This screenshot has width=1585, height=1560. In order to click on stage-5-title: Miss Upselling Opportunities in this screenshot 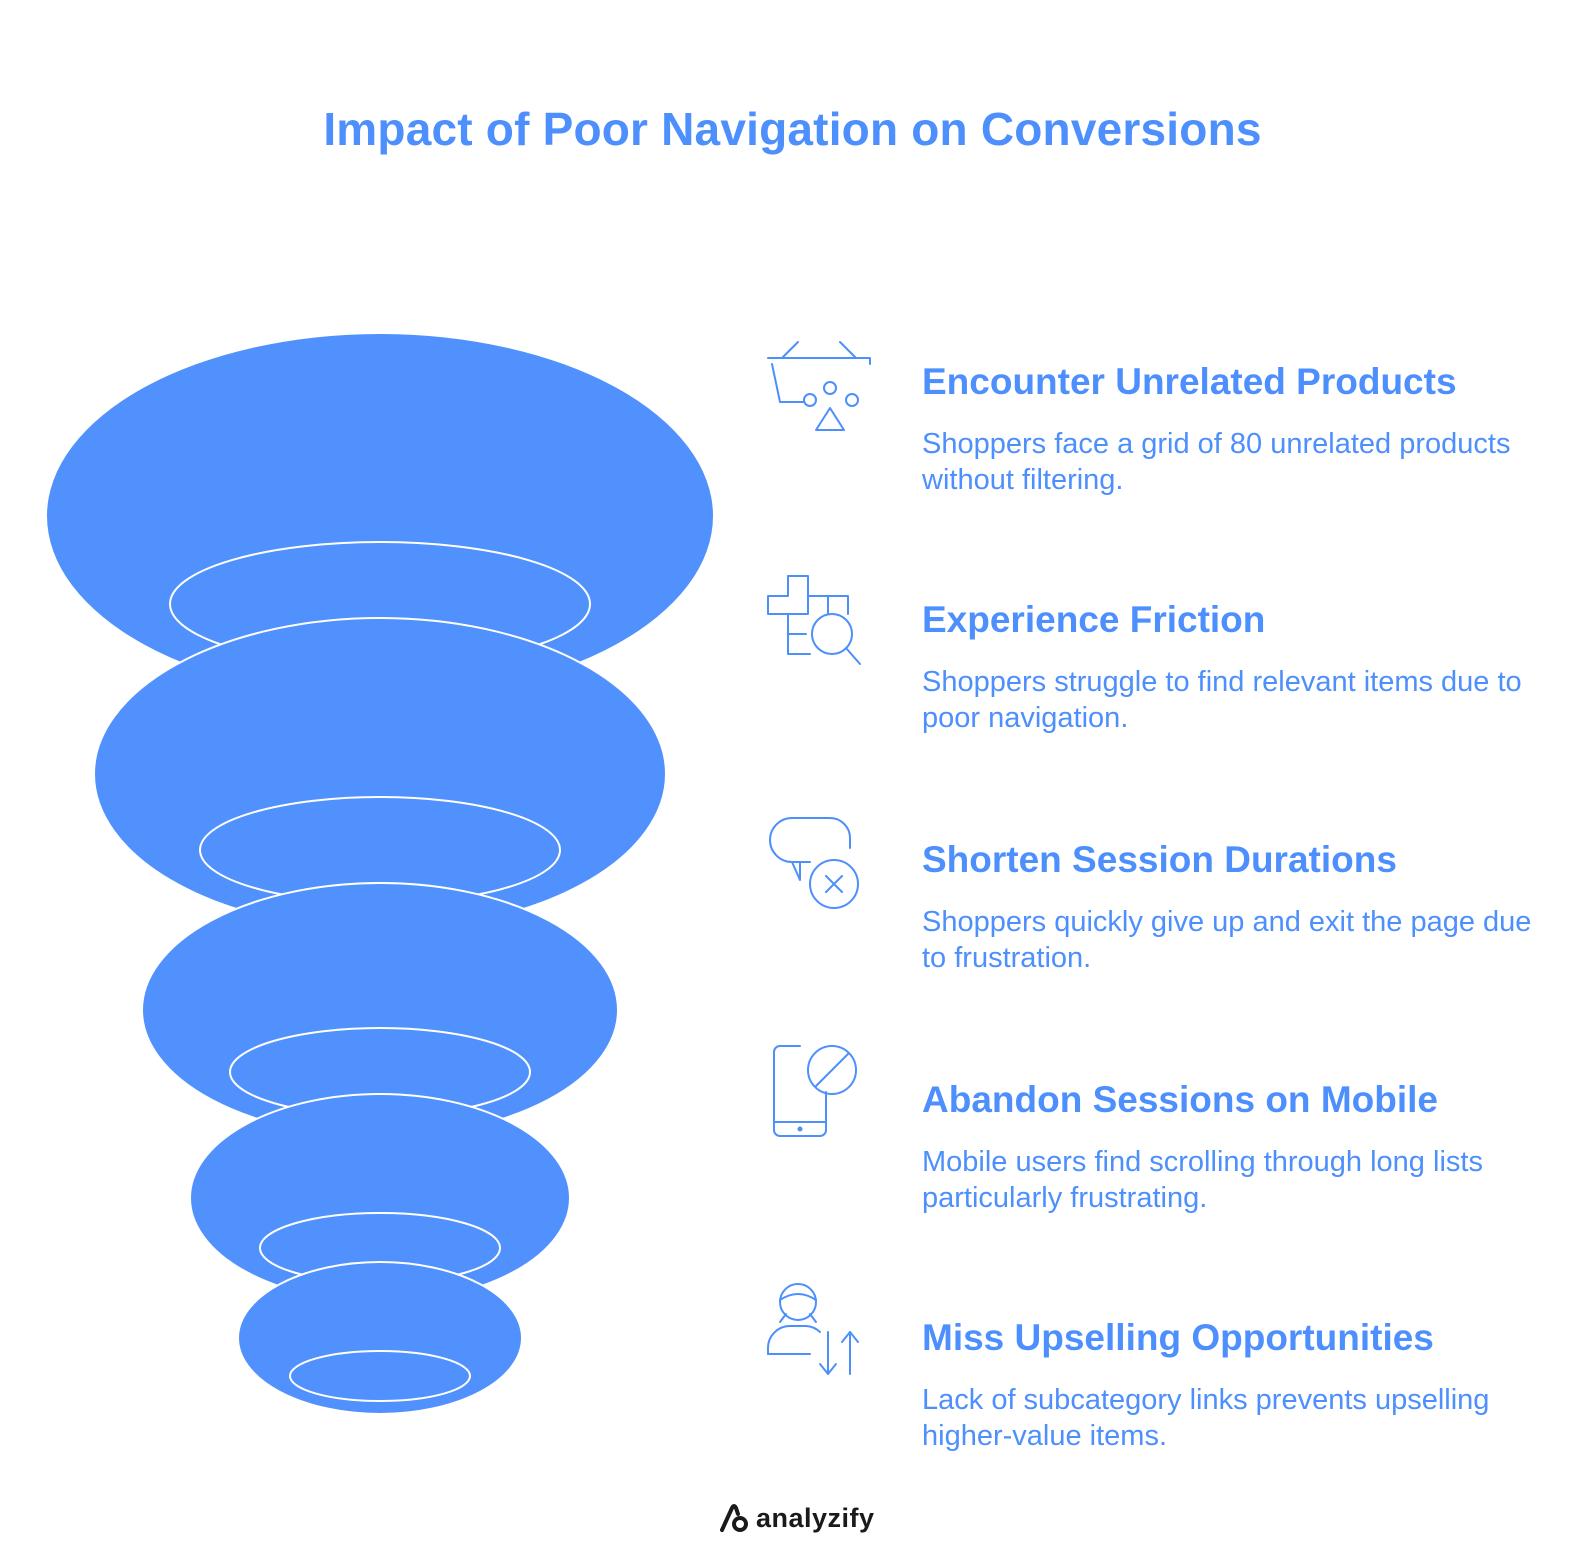, I will do `click(1178, 1337)`.